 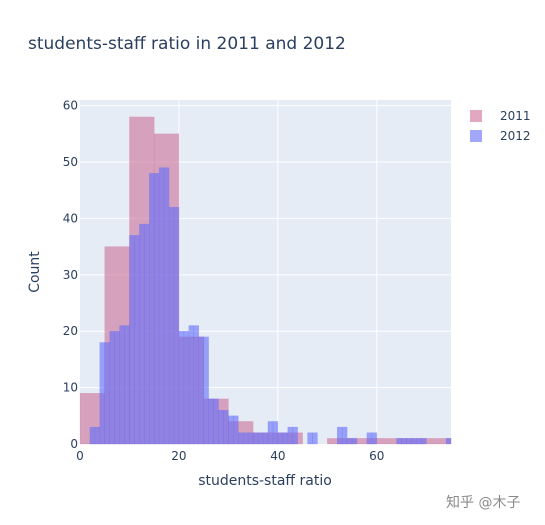 I want to click on legend-item-2011: 2011, so click(x=500, y=116).